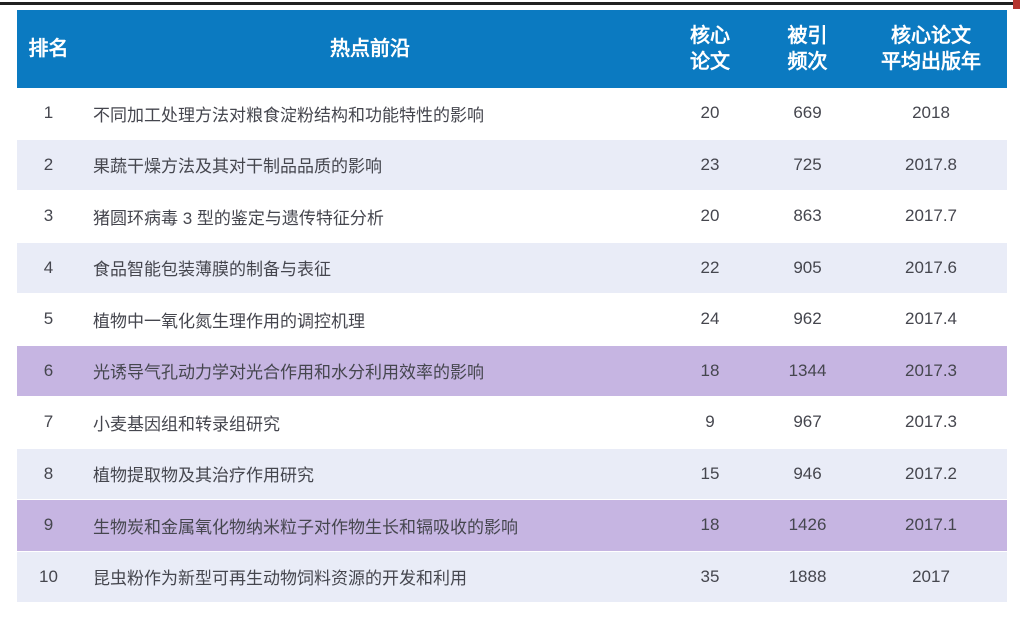  Describe the element at coordinates (48, 319) in the screenshot. I see `rank-cell: 5` at that location.